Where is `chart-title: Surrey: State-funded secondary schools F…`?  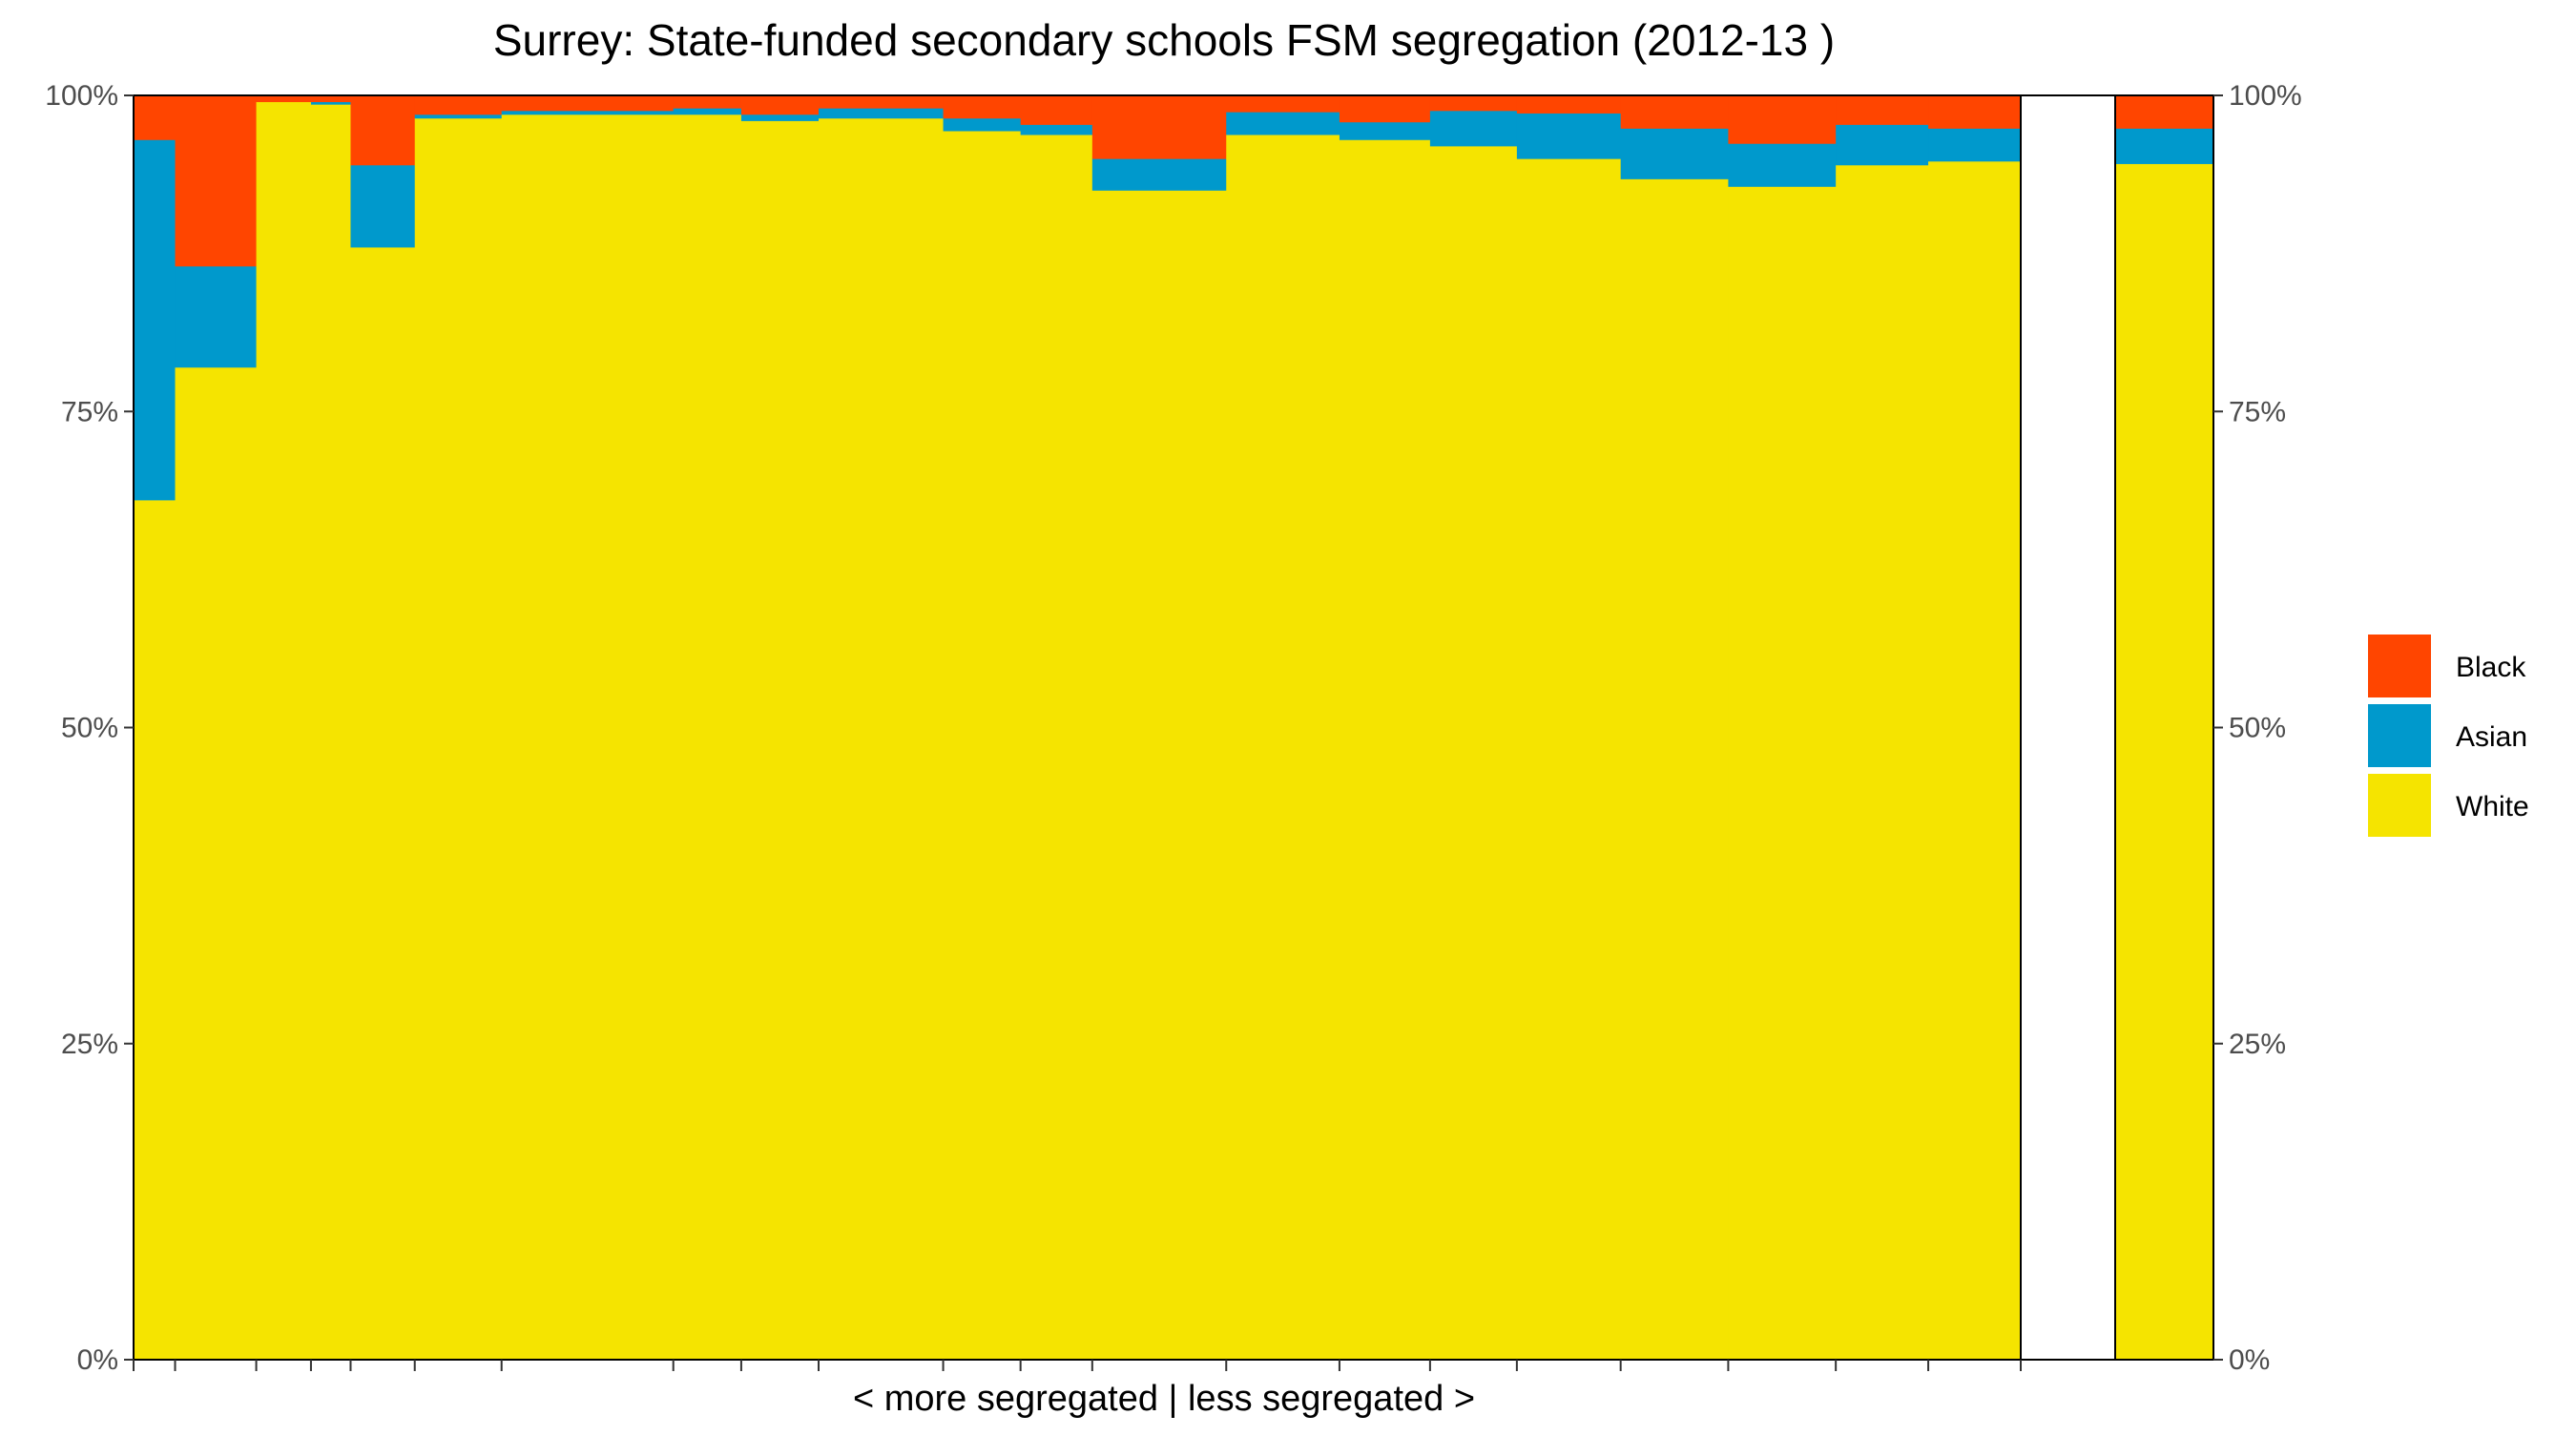
chart-title: Surrey: State-funded secondary schools F… is located at coordinates (1164, 40).